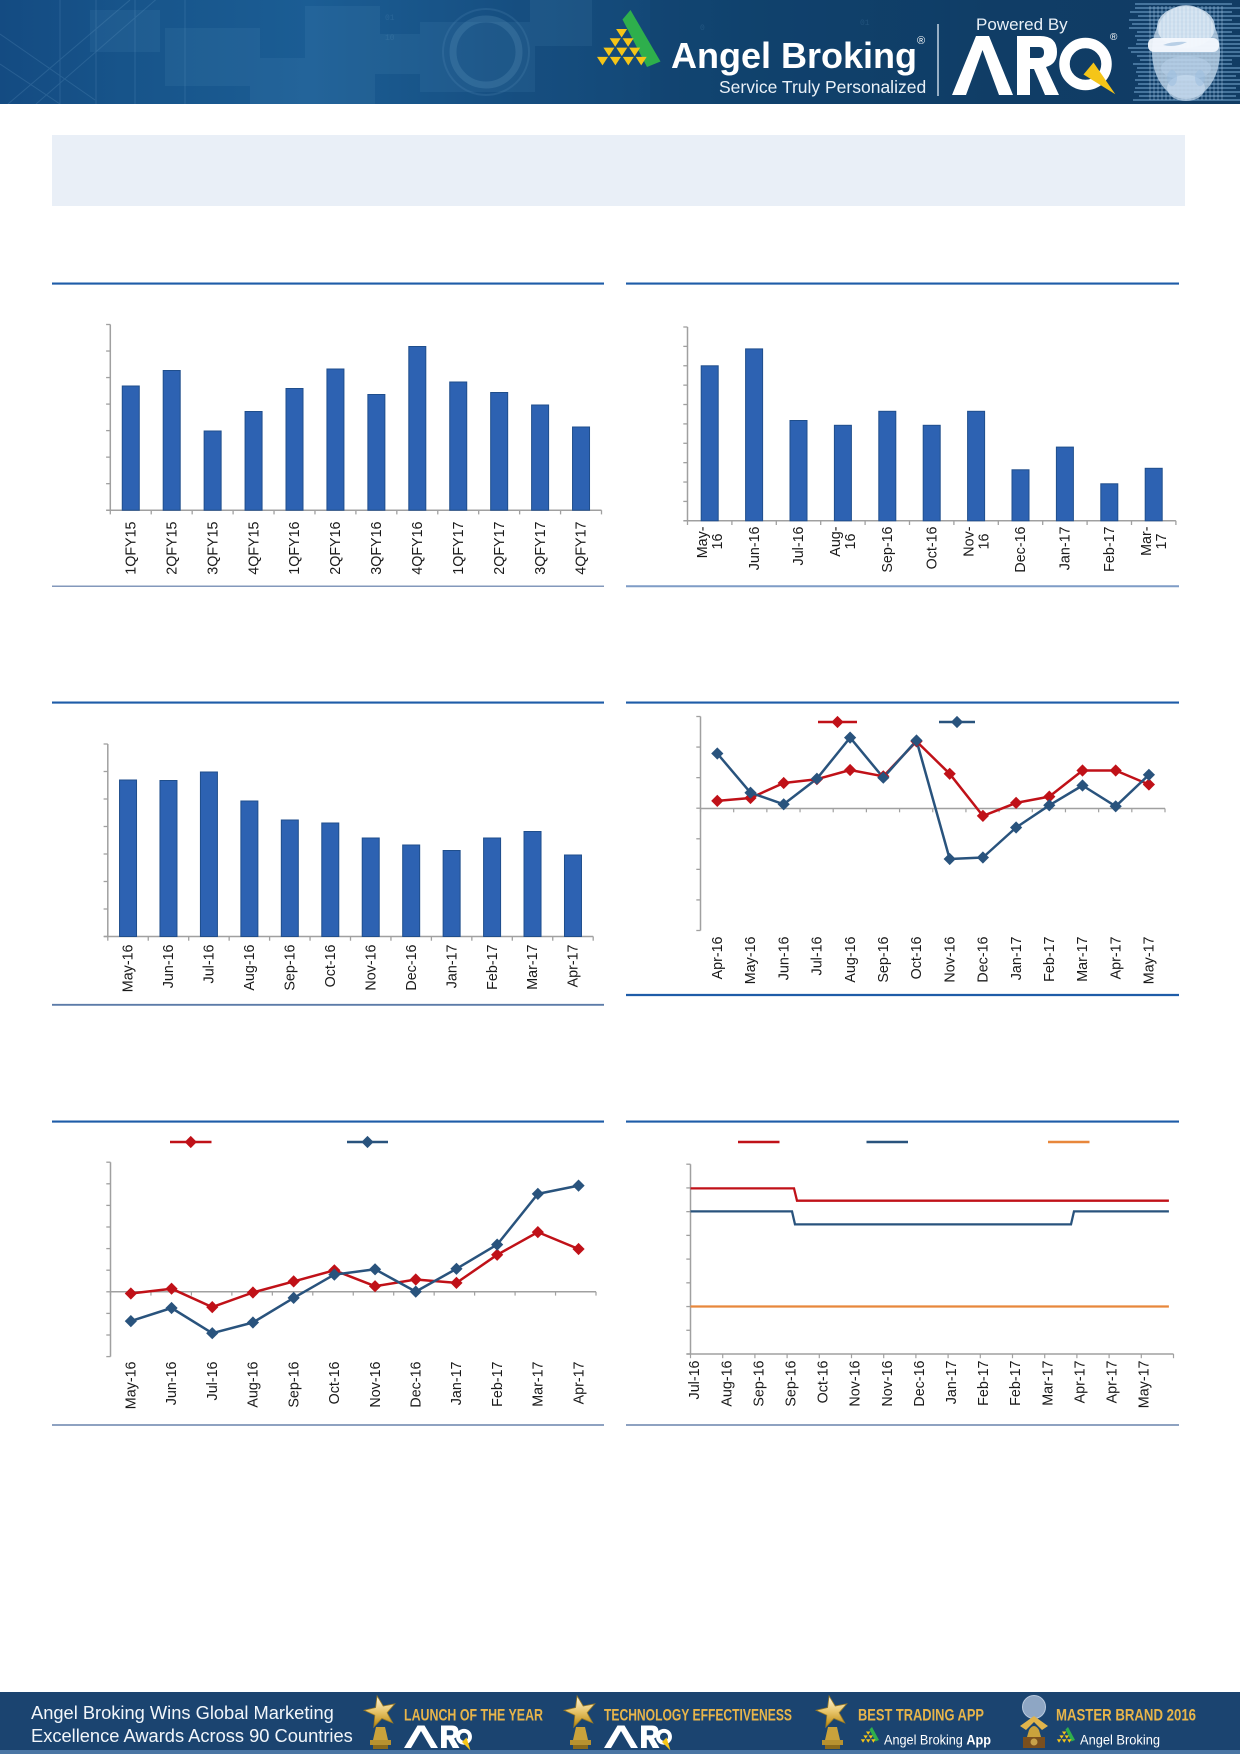  I want to click on svg-text: 4QFY16, so click(418, 547).